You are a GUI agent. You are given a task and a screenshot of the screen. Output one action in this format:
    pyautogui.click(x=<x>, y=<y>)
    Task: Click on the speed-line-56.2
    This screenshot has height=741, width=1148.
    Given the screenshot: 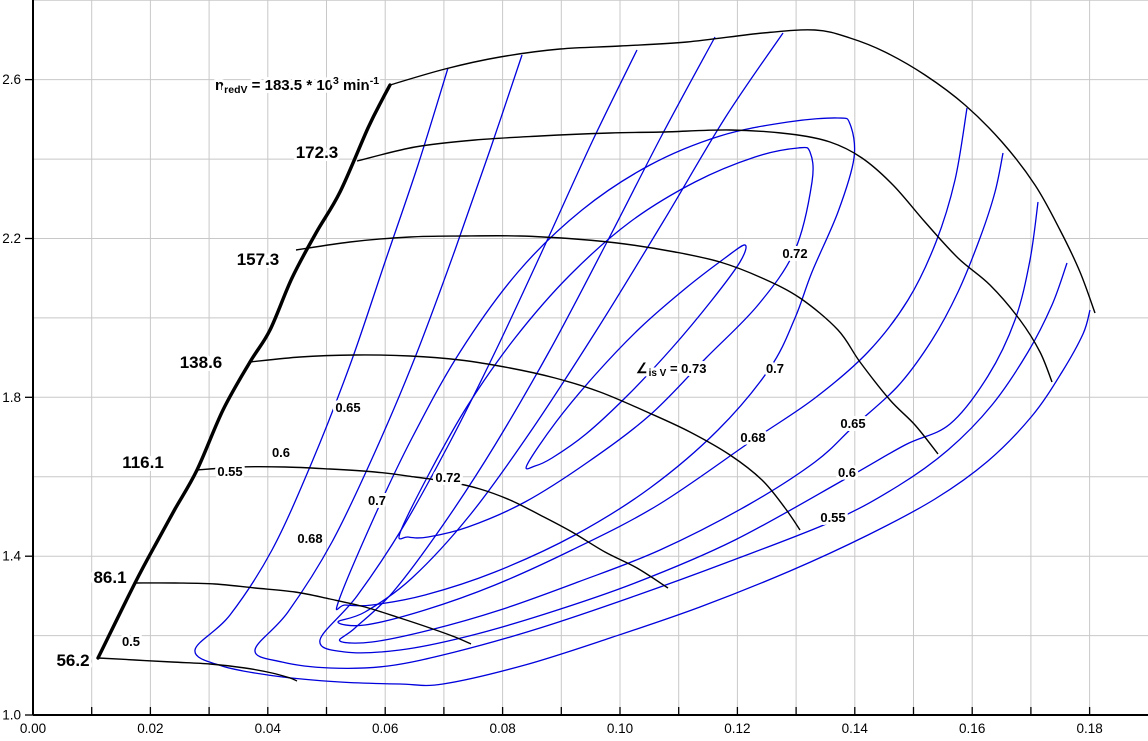 What is the action you would take?
    pyautogui.click(x=197, y=669)
    